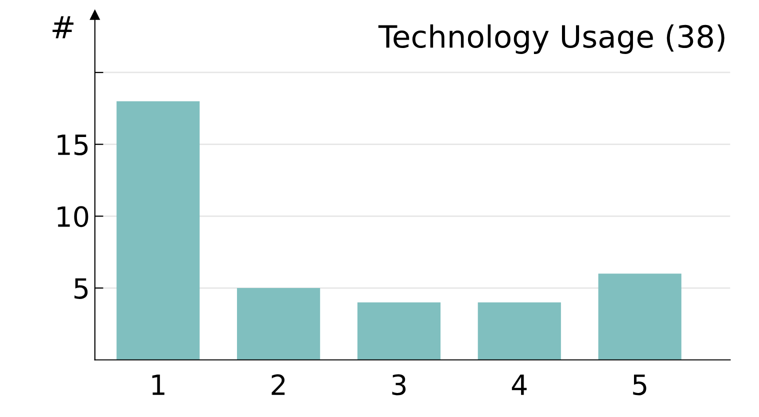 The width and height of the screenshot is (759, 417). I want to click on x-tick-label: 4, so click(519, 384).